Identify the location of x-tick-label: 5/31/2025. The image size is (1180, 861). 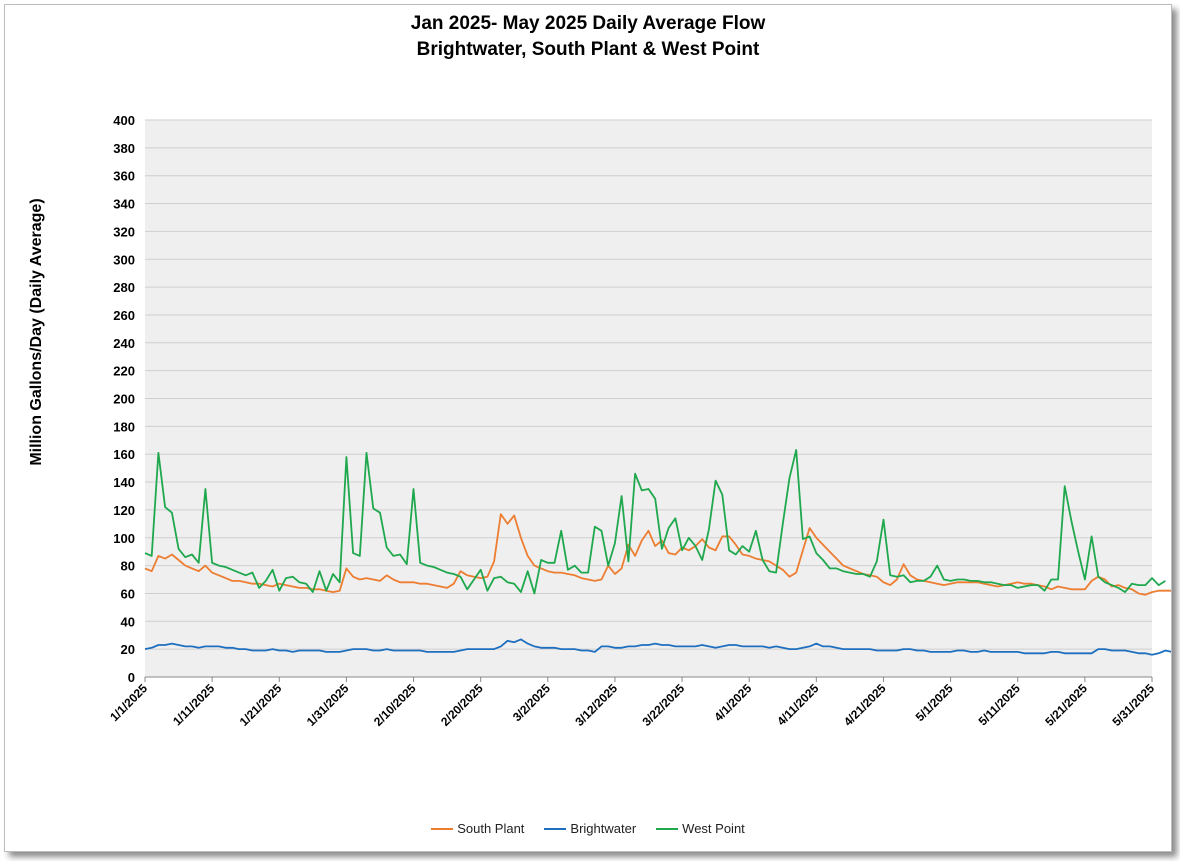
(1133, 705).